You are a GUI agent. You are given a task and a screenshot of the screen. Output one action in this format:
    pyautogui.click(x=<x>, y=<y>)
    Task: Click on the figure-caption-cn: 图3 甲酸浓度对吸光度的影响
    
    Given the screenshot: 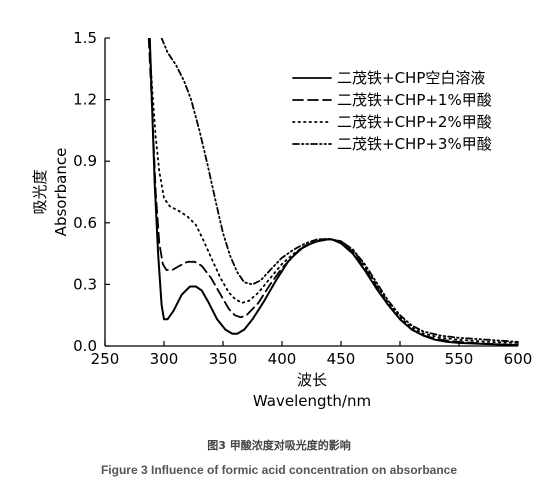 What is the action you would take?
    pyautogui.click(x=279, y=445)
    